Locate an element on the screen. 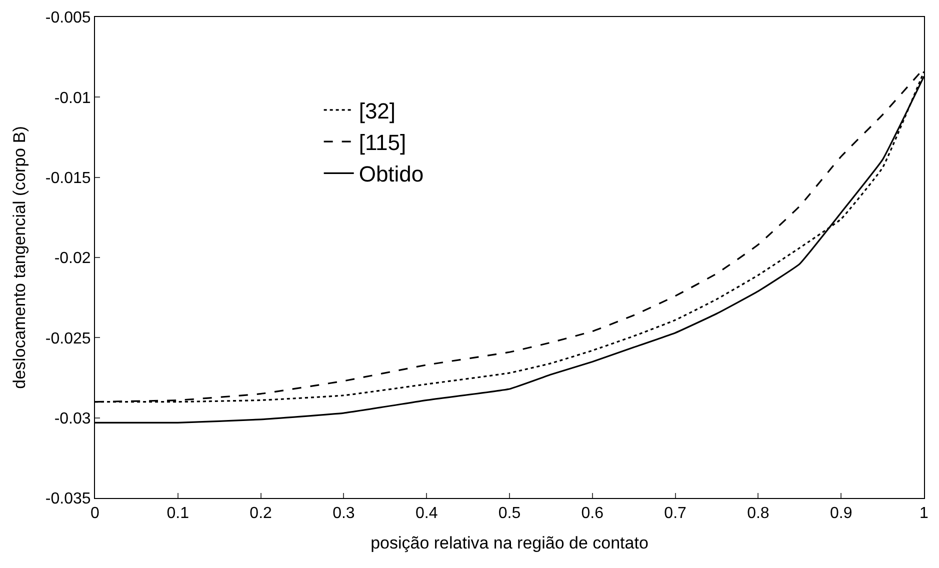 This screenshot has width=939, height=568. y-tick-label: -0.035 is located at coordinates (68, 499).